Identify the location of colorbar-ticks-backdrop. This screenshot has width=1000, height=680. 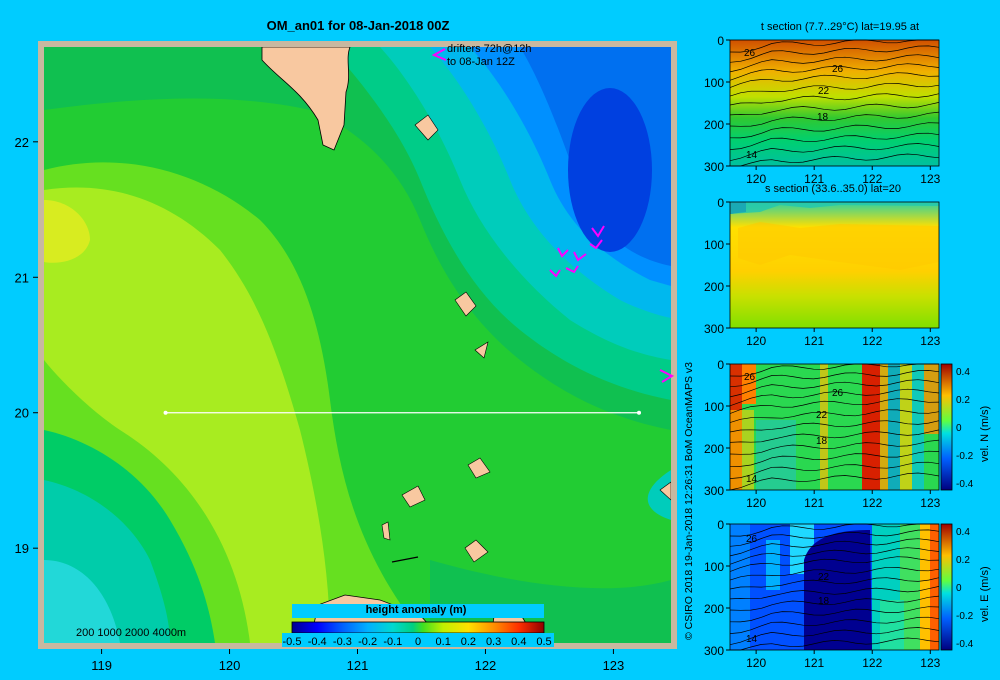
(418, 640).